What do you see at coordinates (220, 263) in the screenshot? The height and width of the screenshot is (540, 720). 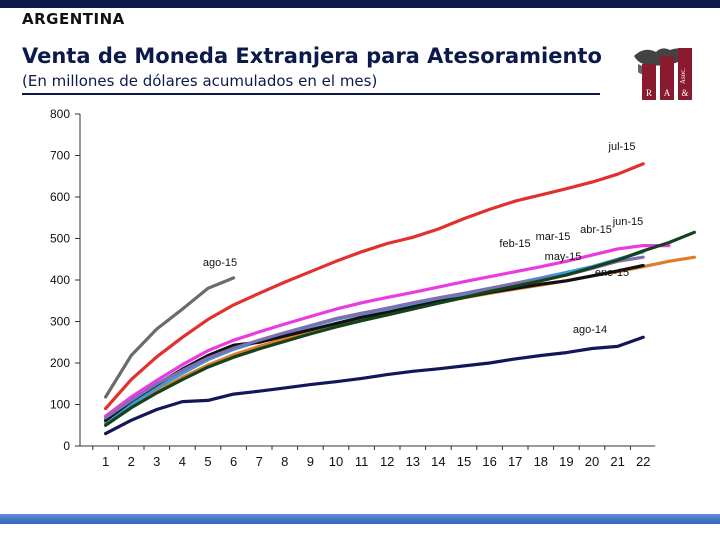 I see `series-annotation: ago-15` at bounding box center [220, 263].